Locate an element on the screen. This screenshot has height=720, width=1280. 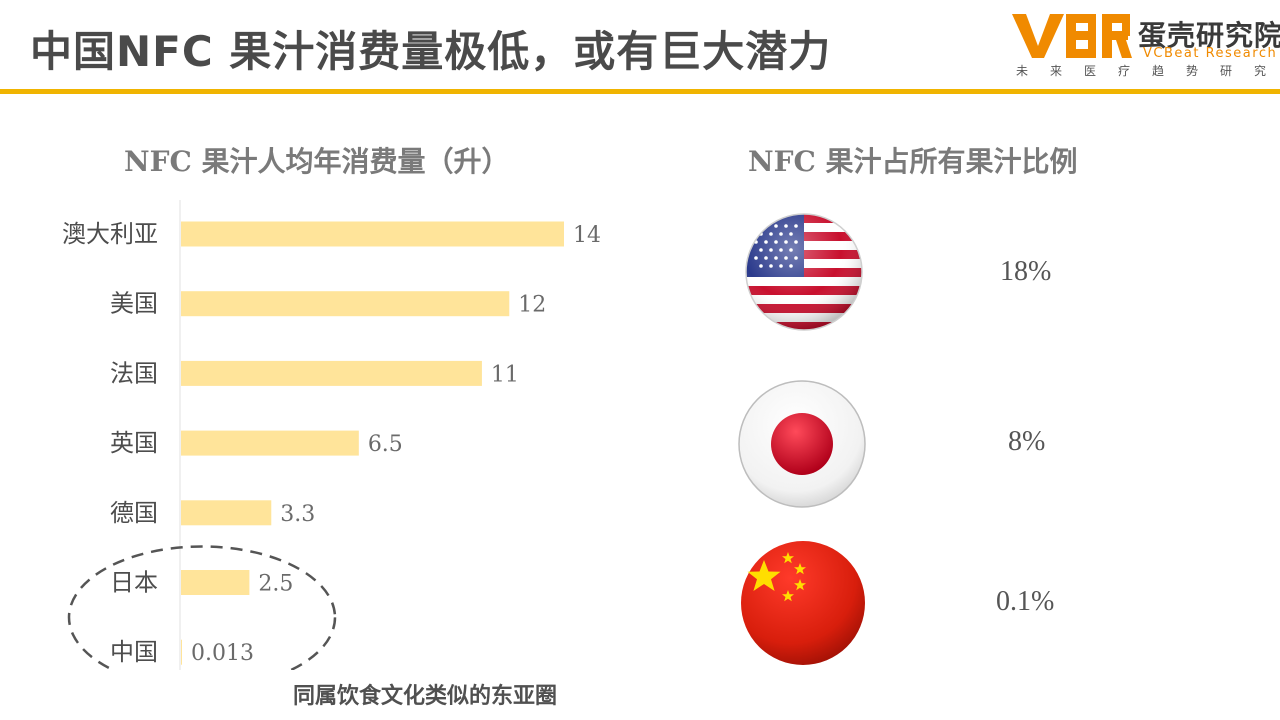
category-label: 英国 is located at coordinates (134, 443).